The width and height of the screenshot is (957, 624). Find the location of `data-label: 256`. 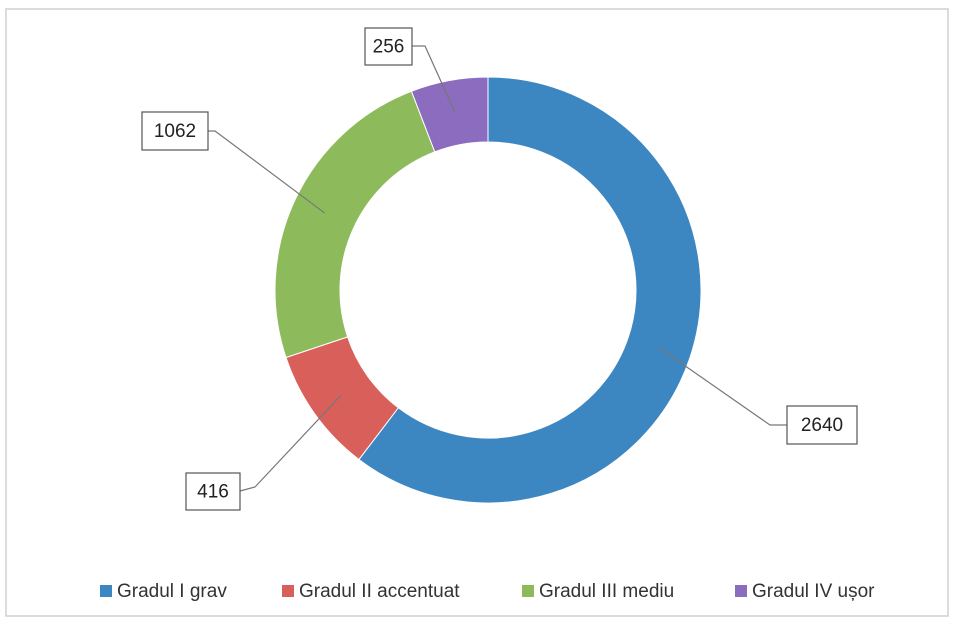

data-label: 256 is located at coordinates (389, 47).